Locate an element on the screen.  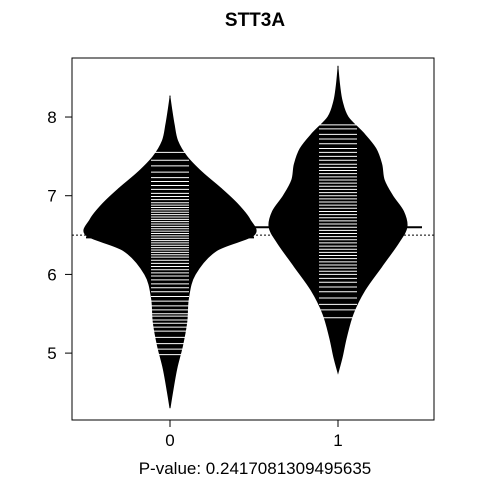
y-axis: 5 6 7 8 is located at coordinates (59, 235).